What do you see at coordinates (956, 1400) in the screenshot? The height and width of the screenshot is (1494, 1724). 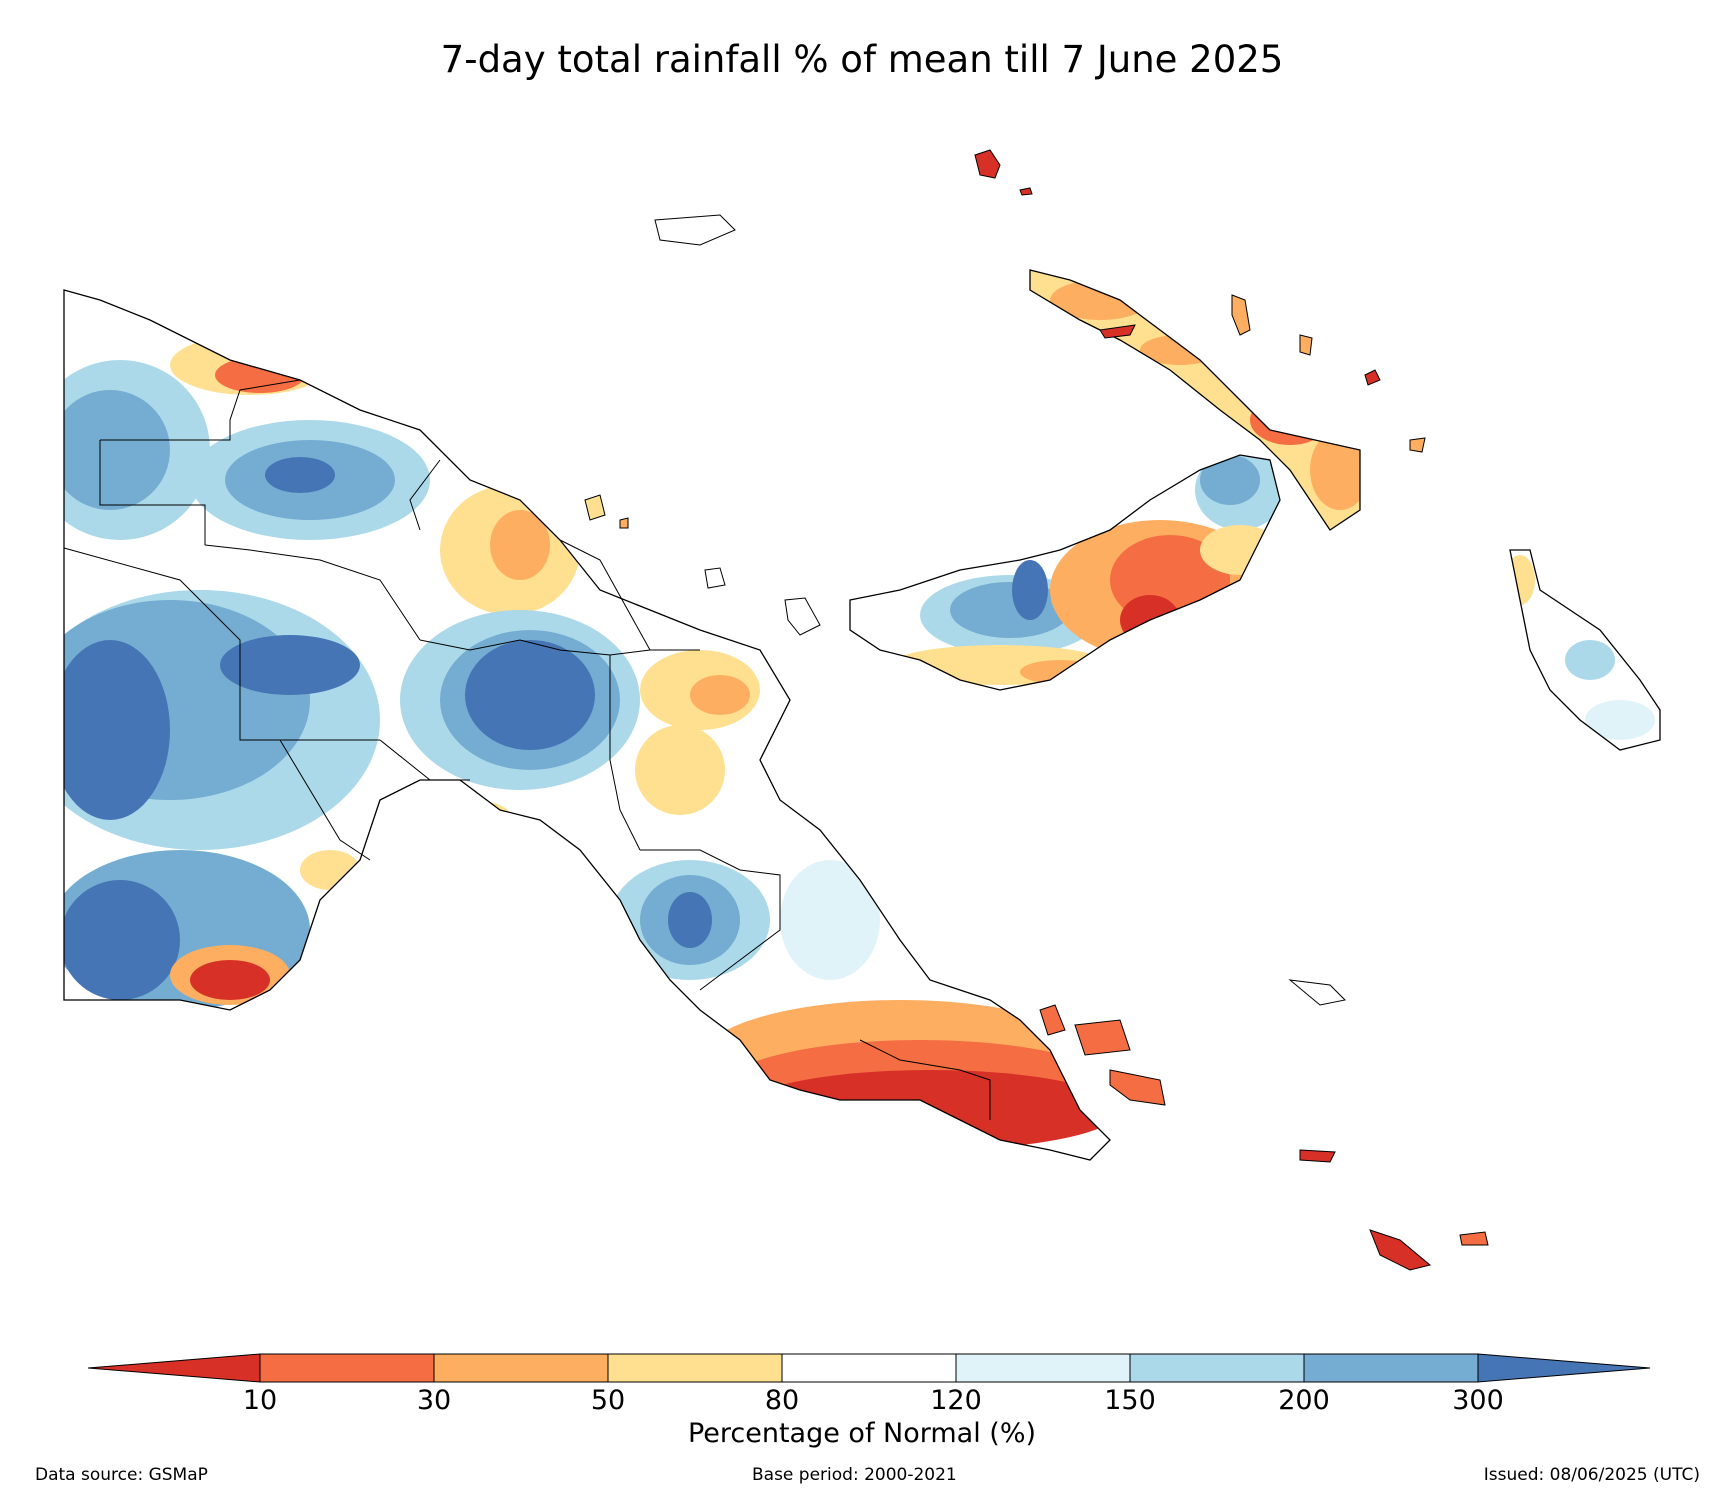 I see `colorbar-tick: 120` at bounding box center [956, 1400].